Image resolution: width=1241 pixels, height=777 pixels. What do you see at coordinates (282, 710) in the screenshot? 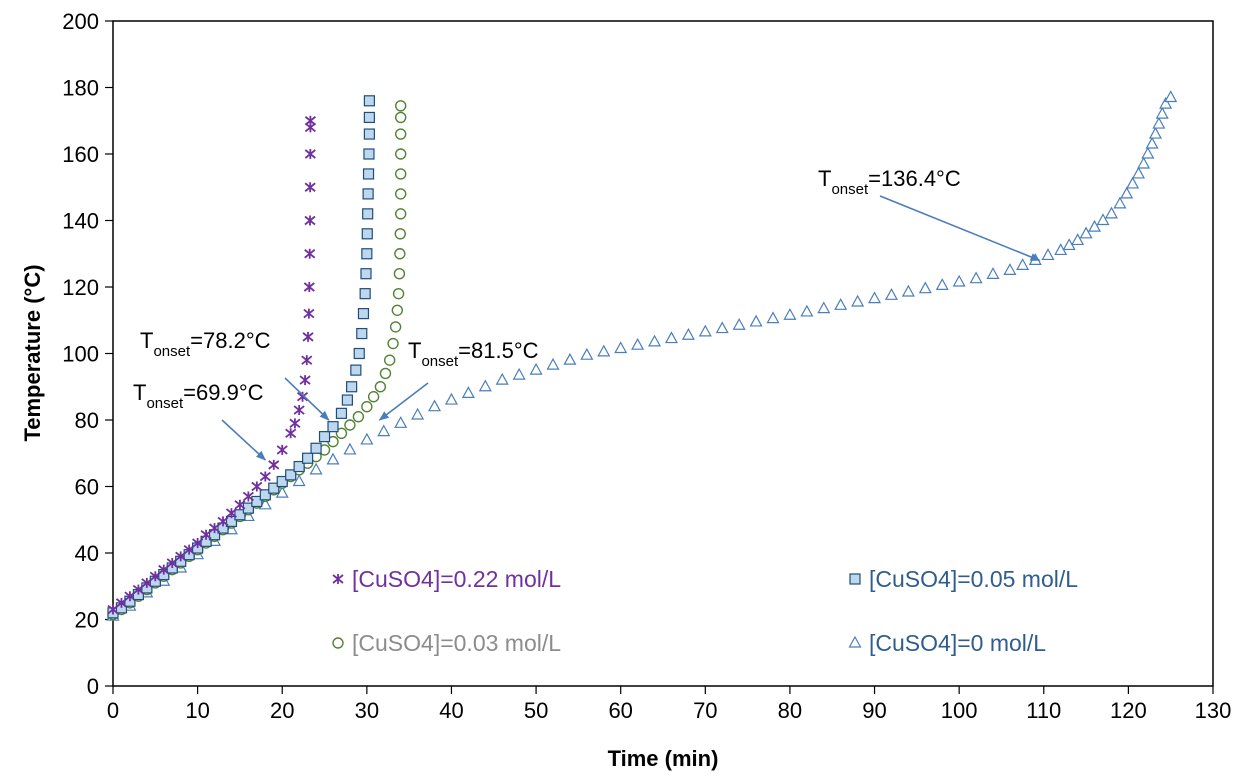
I see `x-tick-label: 20` at bounding box center [282, 710].